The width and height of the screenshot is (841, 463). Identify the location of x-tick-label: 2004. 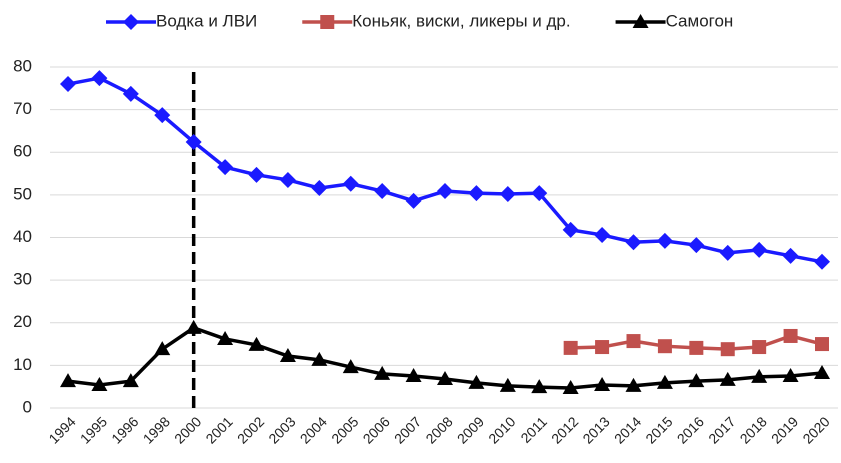
(313, 429).